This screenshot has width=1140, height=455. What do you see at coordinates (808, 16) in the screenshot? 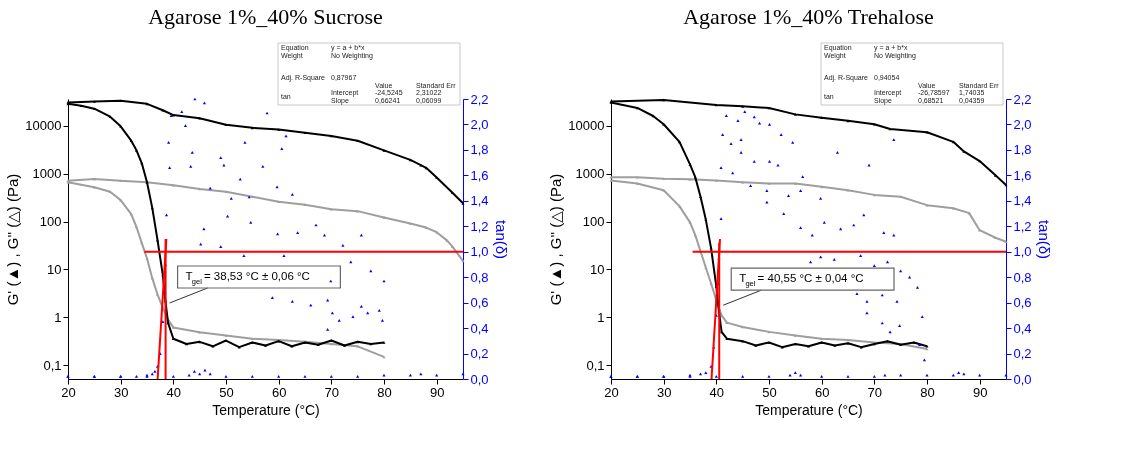
I see `chart-title: Agarose 1%_40% Trehalose` at bounding box center [808, 16].